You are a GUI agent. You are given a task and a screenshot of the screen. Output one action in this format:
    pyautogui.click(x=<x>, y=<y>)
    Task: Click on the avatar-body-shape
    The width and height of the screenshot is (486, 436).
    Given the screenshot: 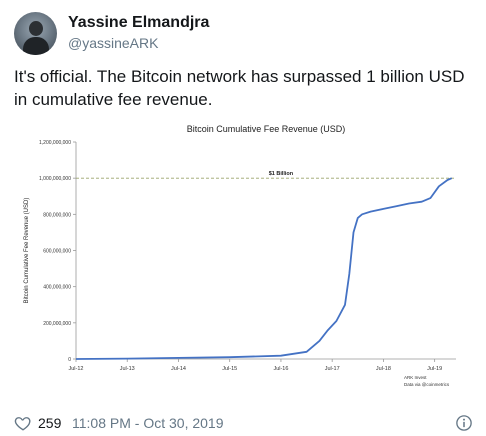 What is the action you would take?
    pyautogui.click(x=36, y=46)
    